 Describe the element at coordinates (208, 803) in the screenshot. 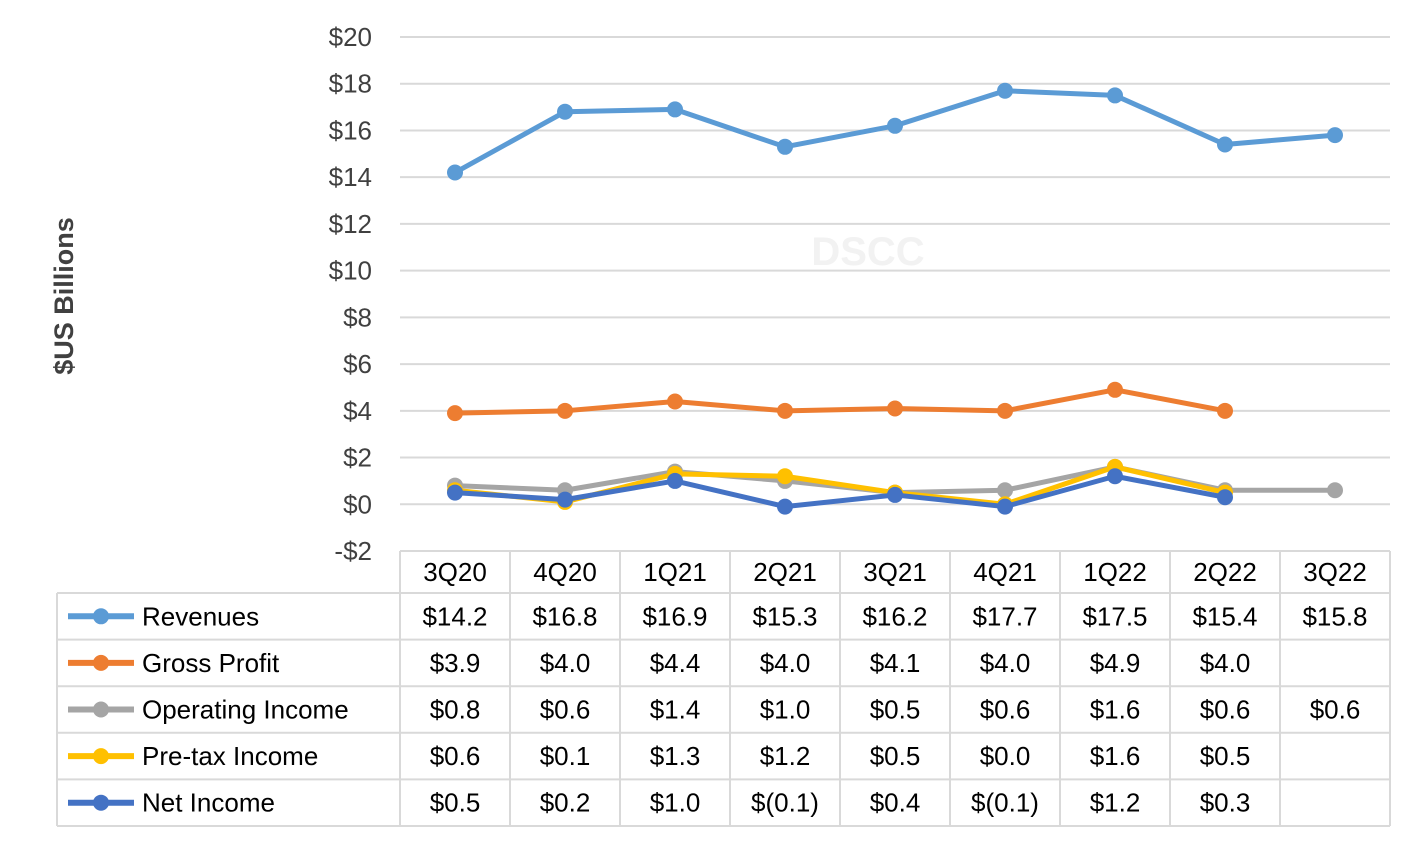

I see `legend-entry: Net Income` at that location.